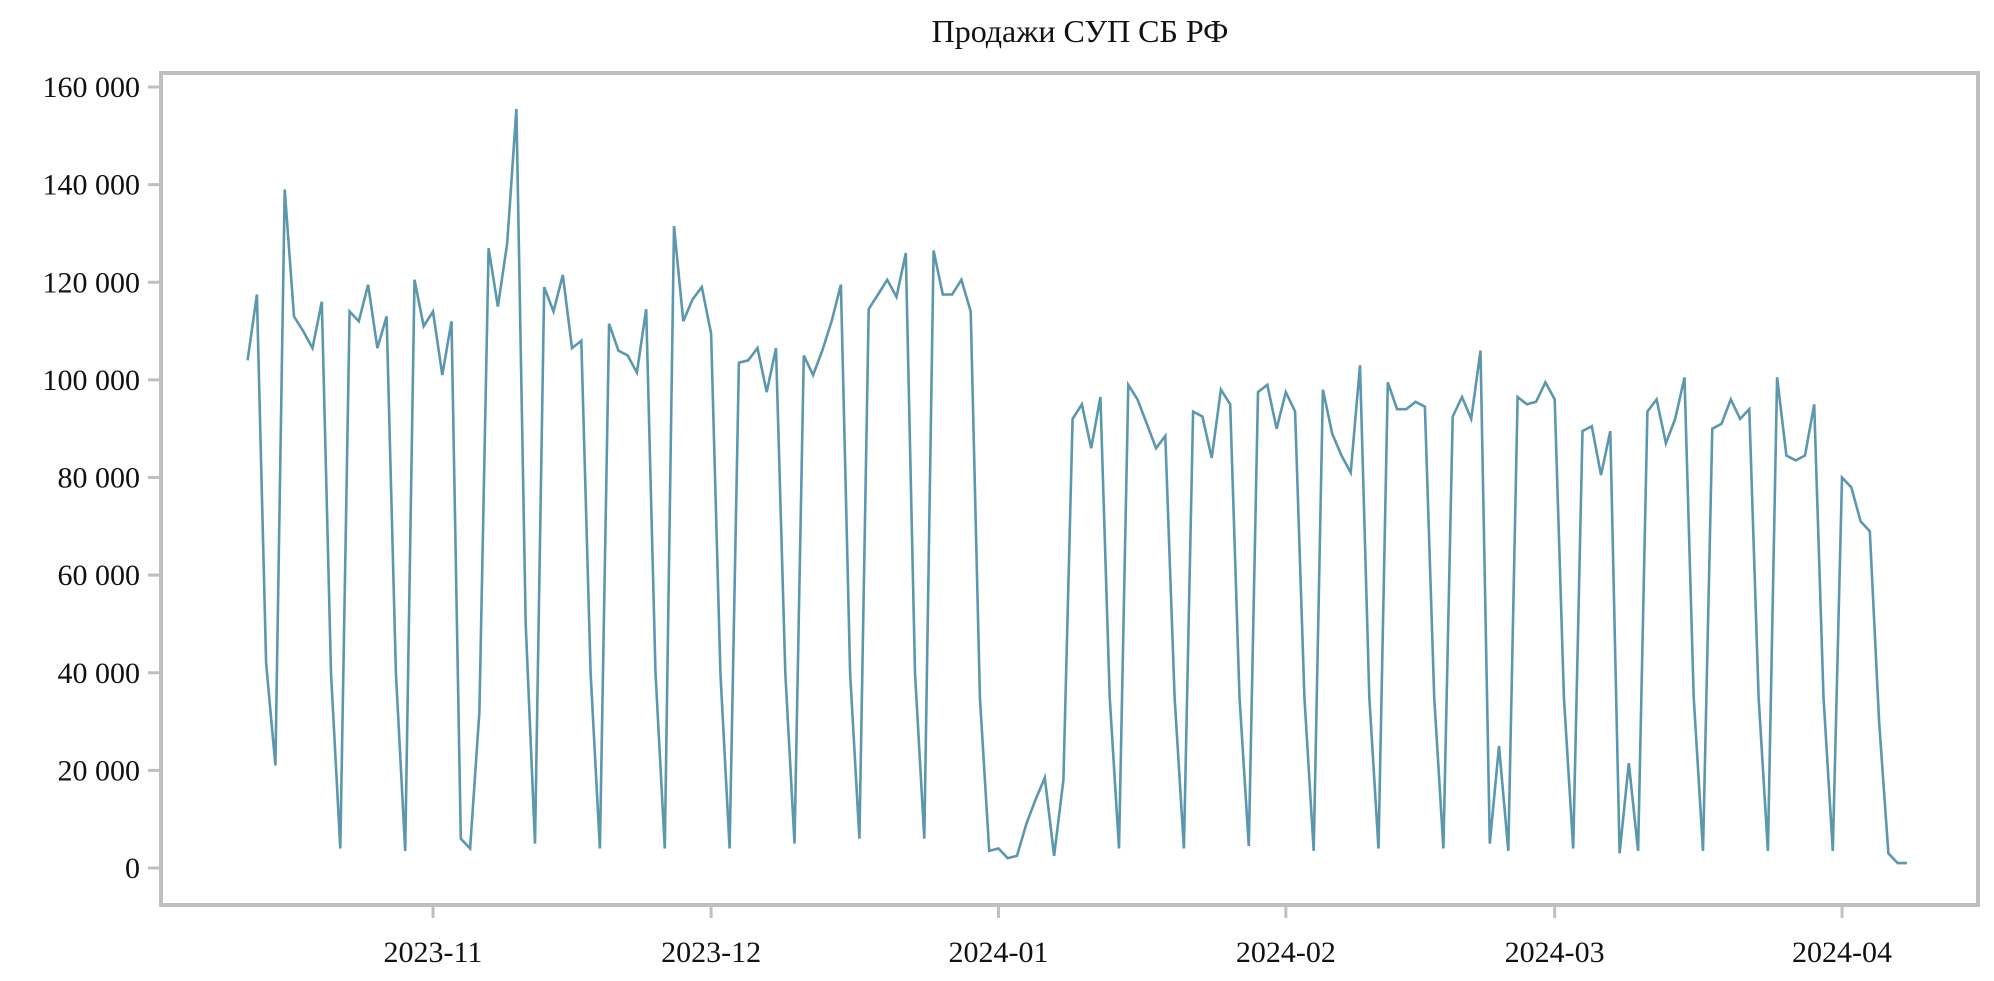 This screenshot has width=1994, height=981. What do you see at coordinates (433, 952) in the screenshot?
I see `x-tick-label: 2023-11` at bounding box center [433, 952].